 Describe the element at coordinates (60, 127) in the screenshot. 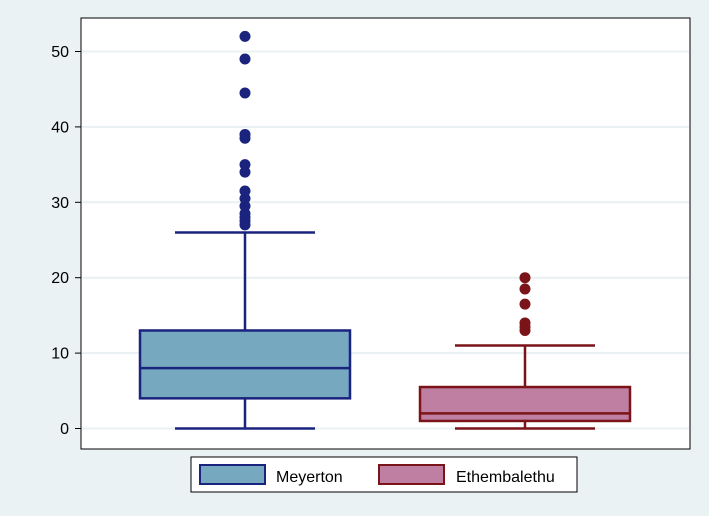

I see `y-tick-label: 40` at that location.